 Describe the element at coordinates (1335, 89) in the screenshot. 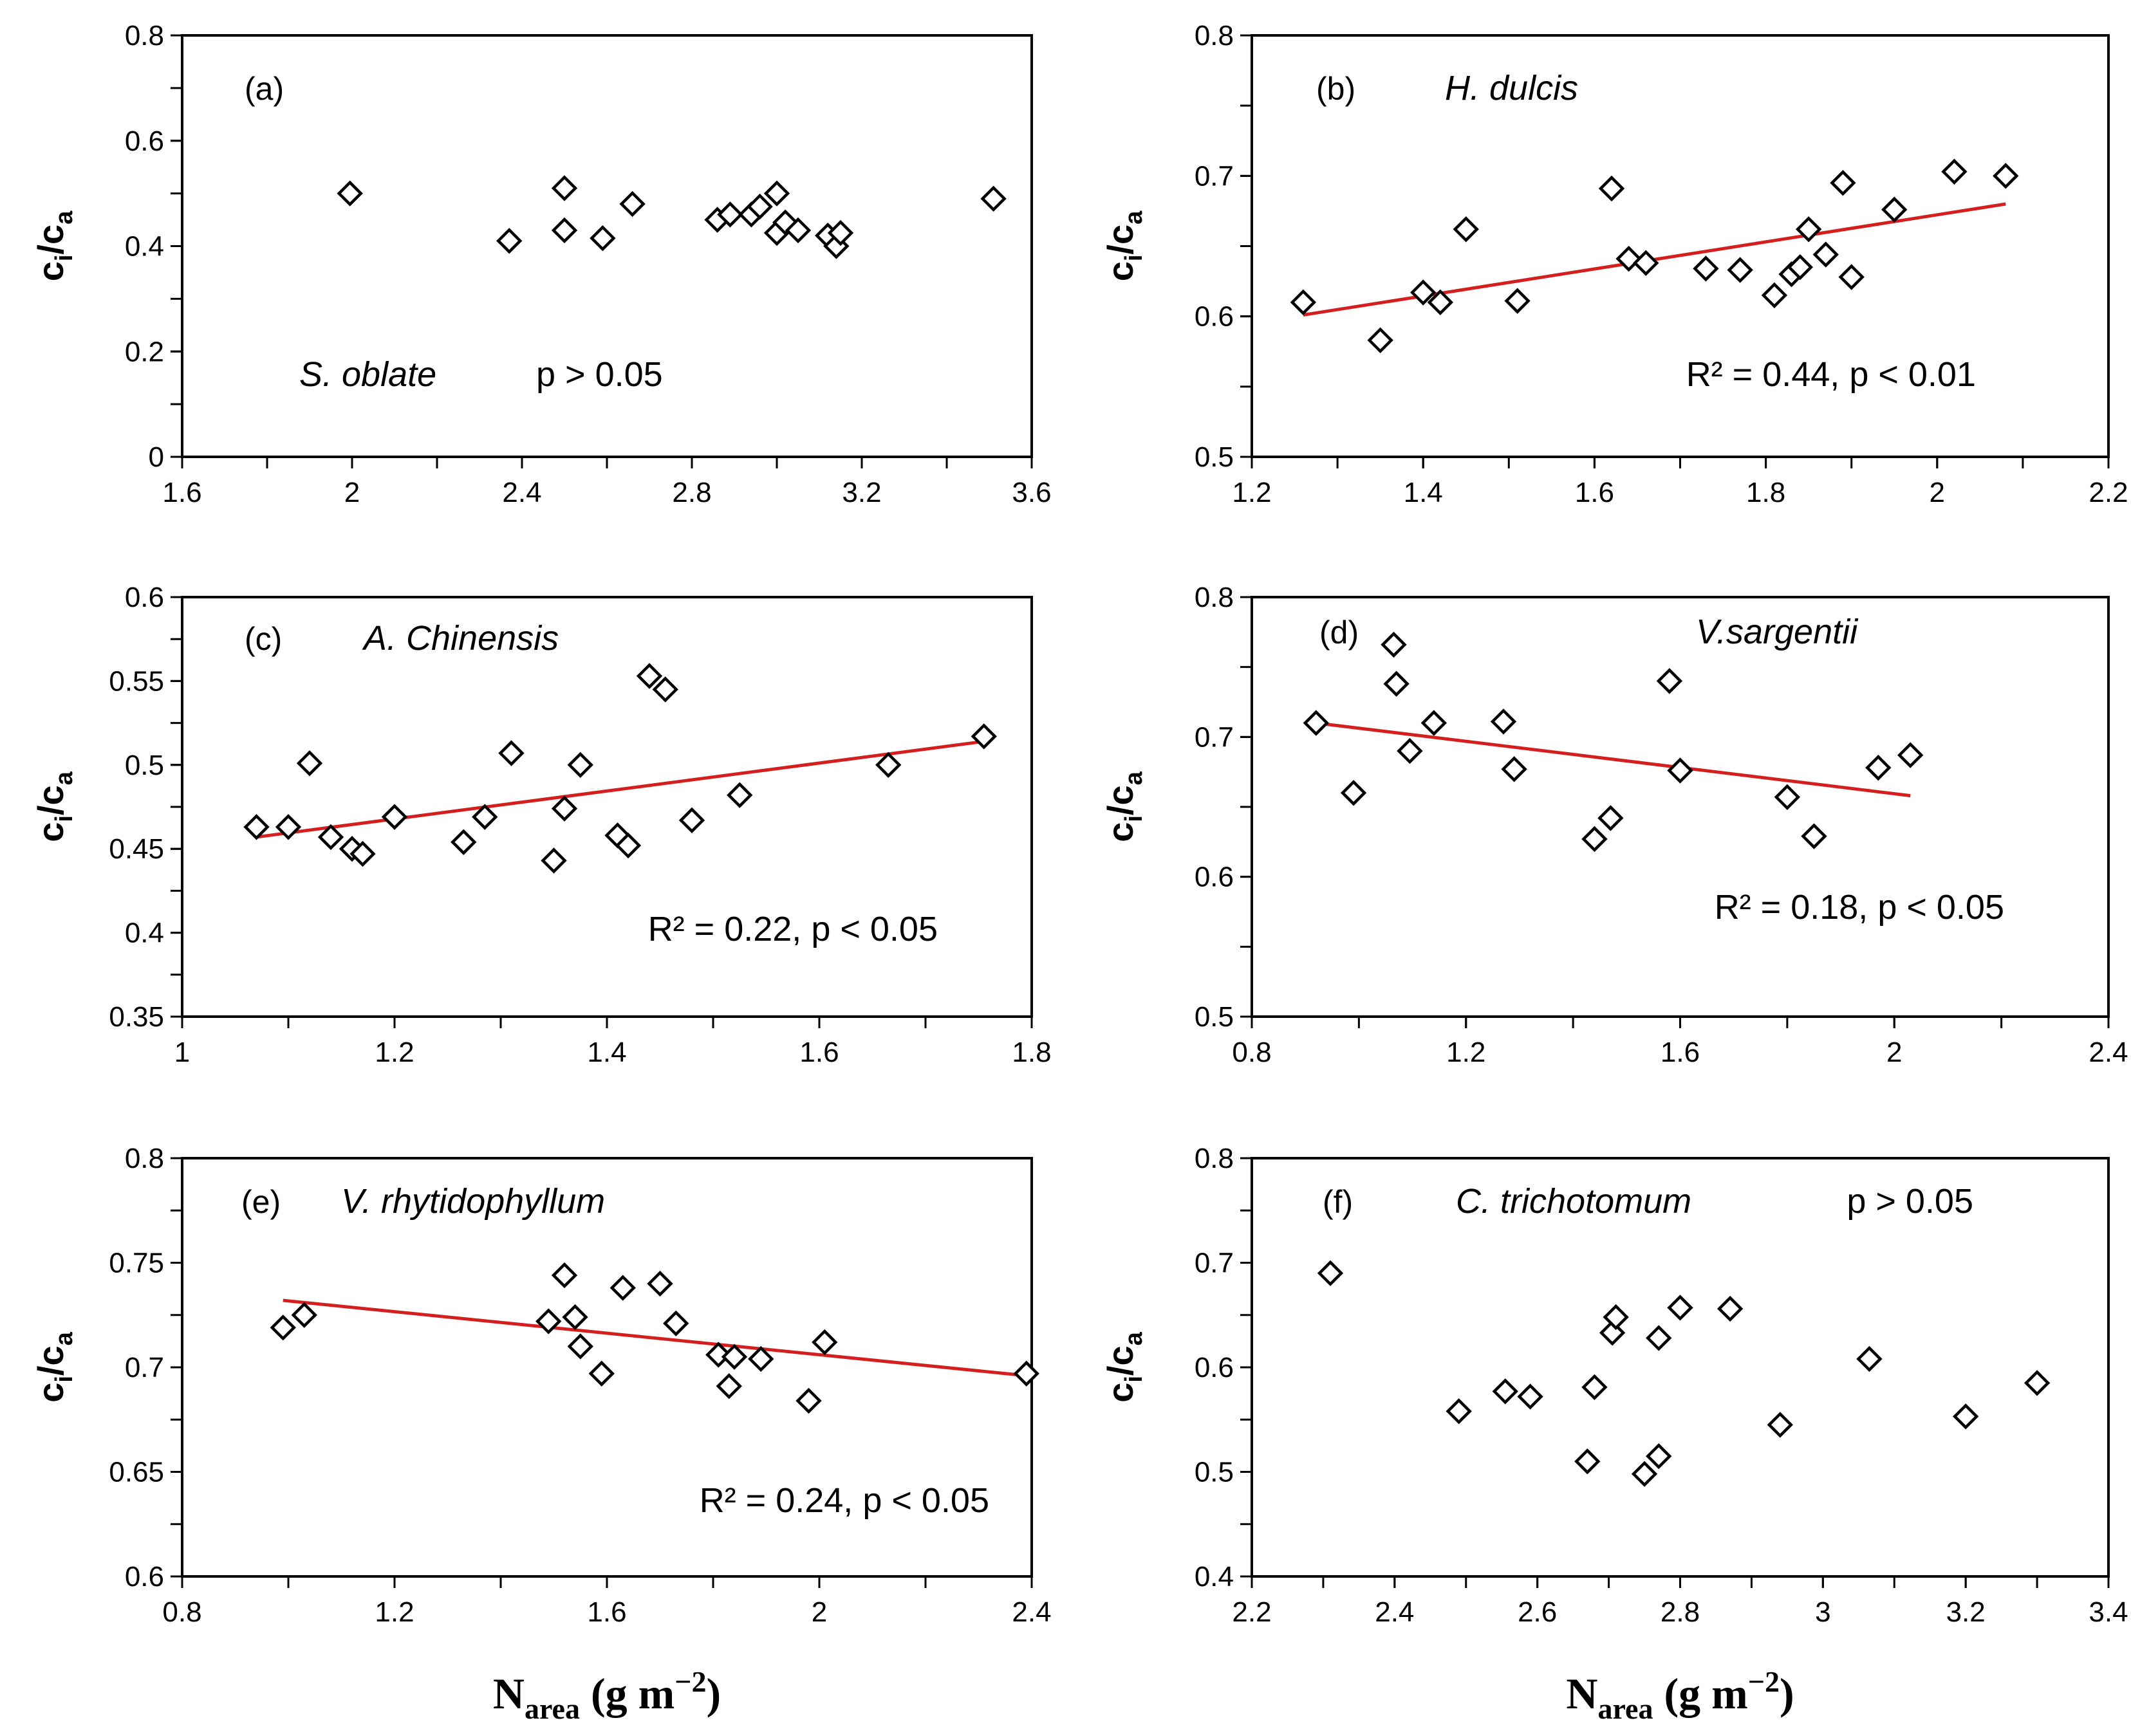

I see `panel-label: (b)` at that location.